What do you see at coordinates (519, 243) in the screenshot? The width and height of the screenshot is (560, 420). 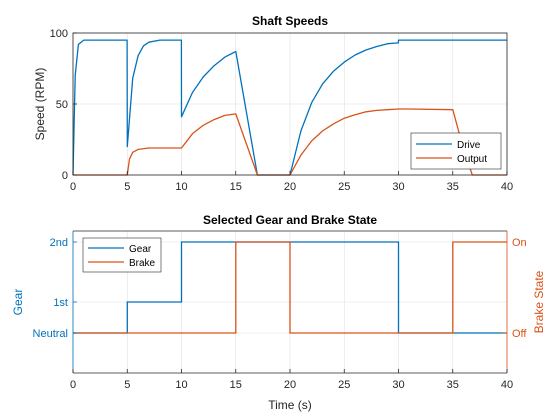 I see `right-y-tick-label: On` at bounding box center [519, 243].